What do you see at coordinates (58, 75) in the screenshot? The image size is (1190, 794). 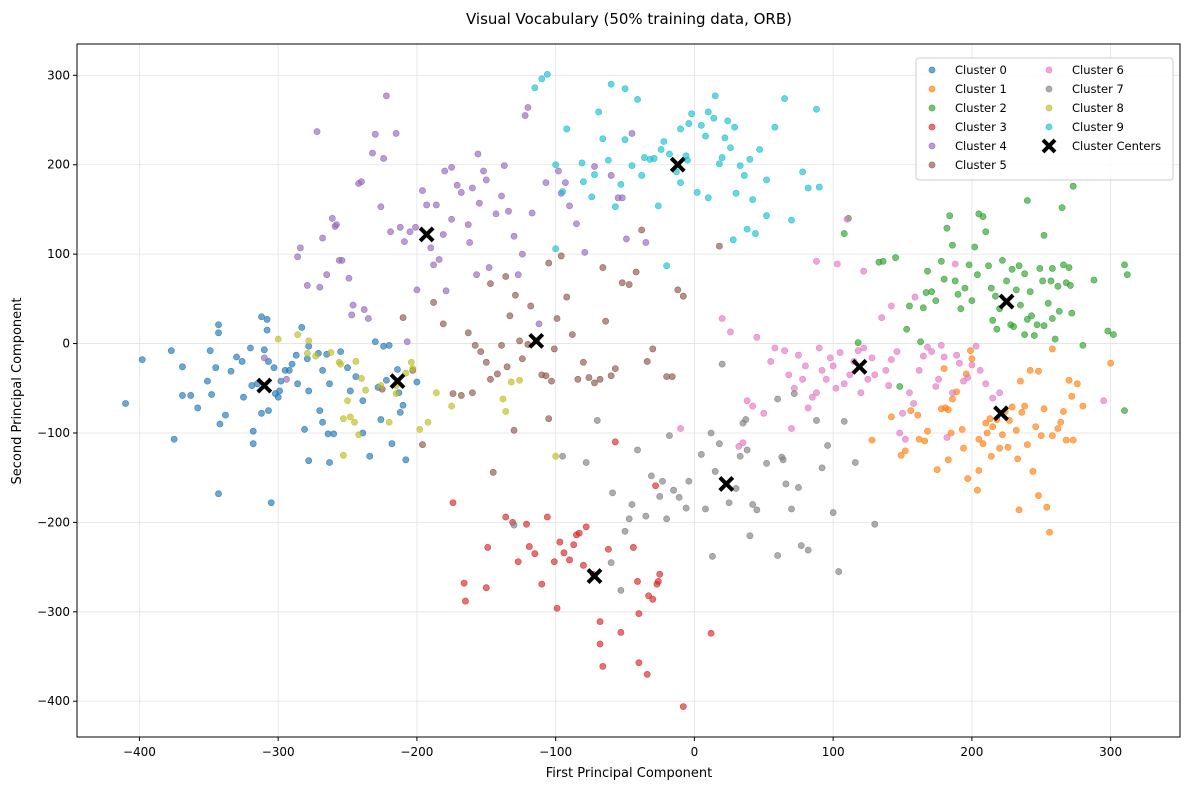 I see `y-tick-label: 300` at bounding box center [58, 75].